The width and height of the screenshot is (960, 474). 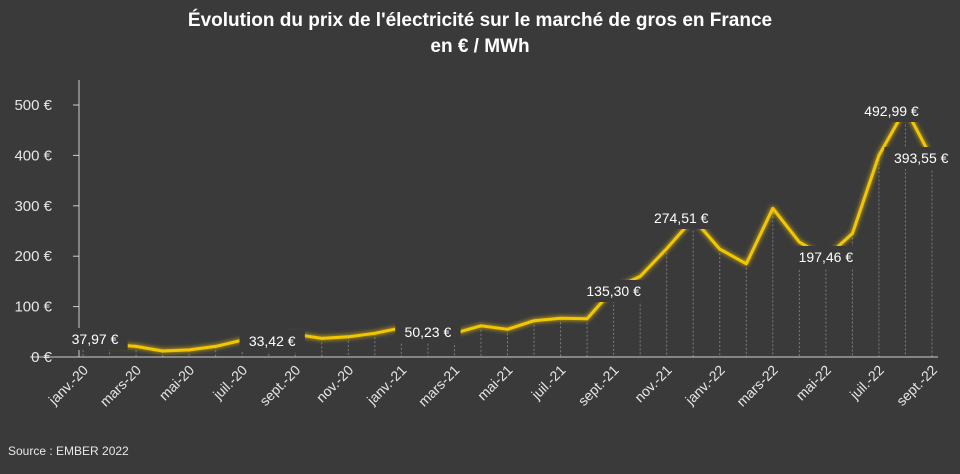 I want to click on x-tick-label: nov.-20, so click(x=335, y=384).